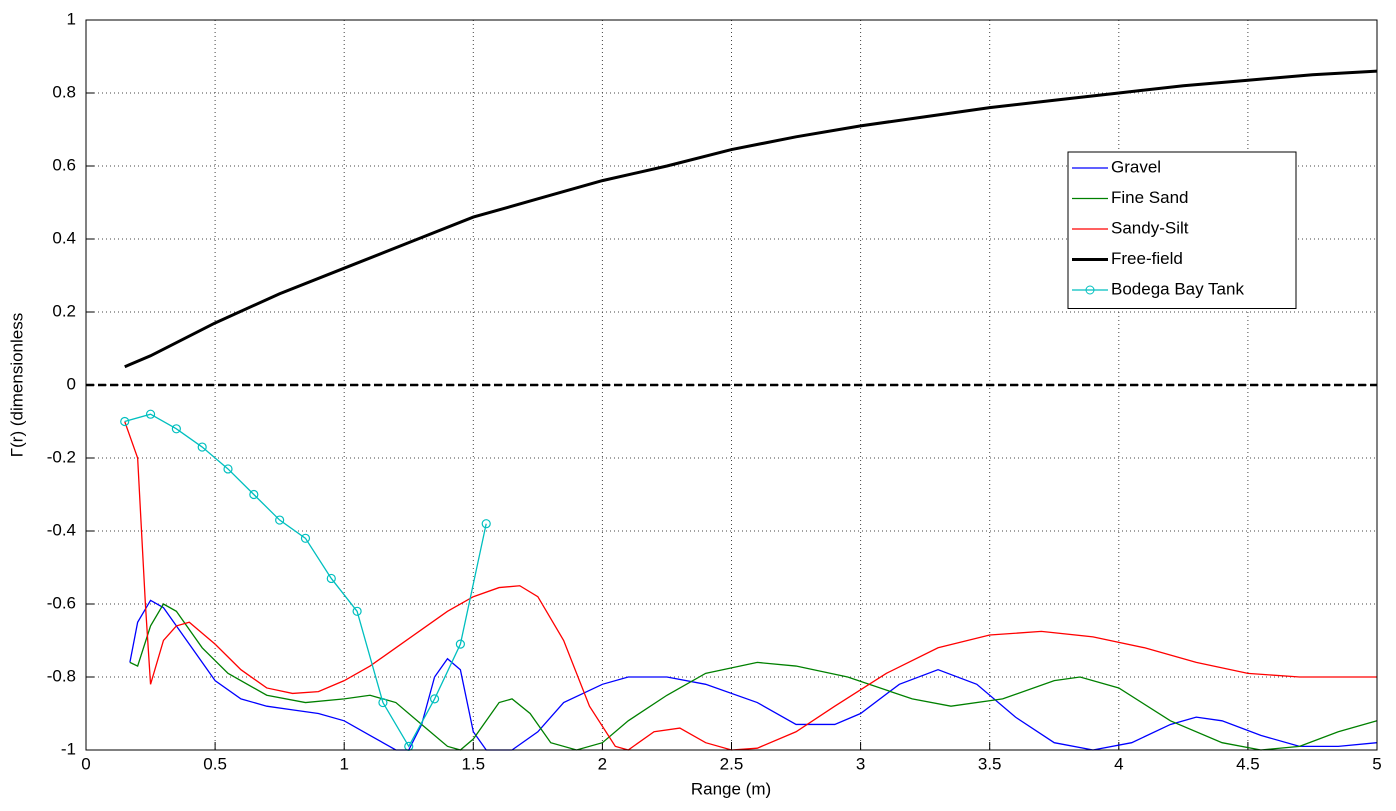 Image resolution: width=1396 pixels, height=811 pixels. What do you see at coordinates (61, 529) in the screenshot?
I see `y-tick-label: -0.4` at bounding box center [61, 529].